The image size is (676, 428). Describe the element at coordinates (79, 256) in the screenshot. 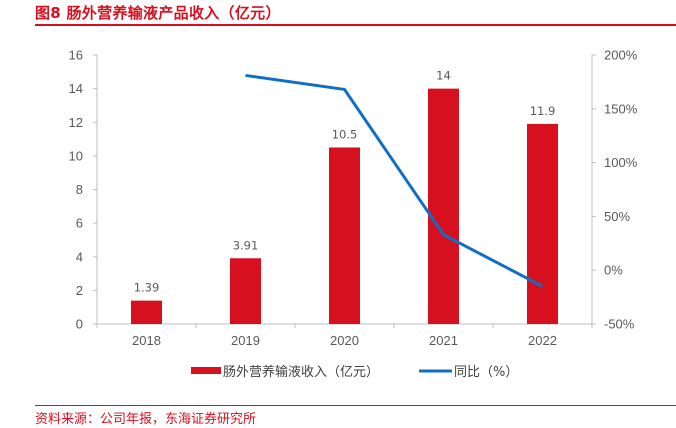

I see `left-axis-tick-label: 4` at that location.